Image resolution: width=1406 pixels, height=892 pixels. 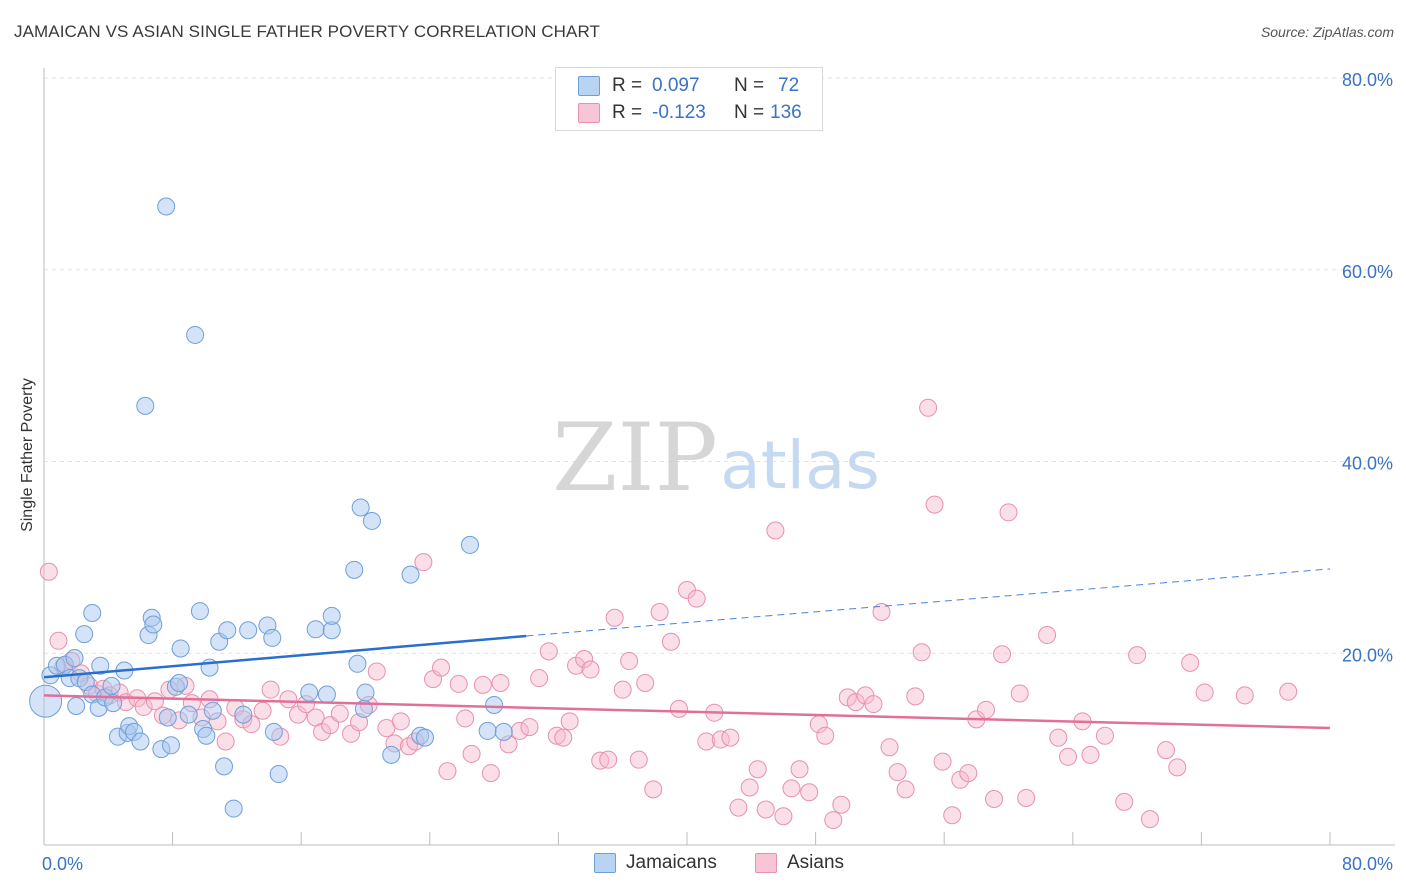 What do you see at coordinates (671, 862) in the screenshot?
I see `legend-label: Jamaicans` at bounding box center [671, 862].